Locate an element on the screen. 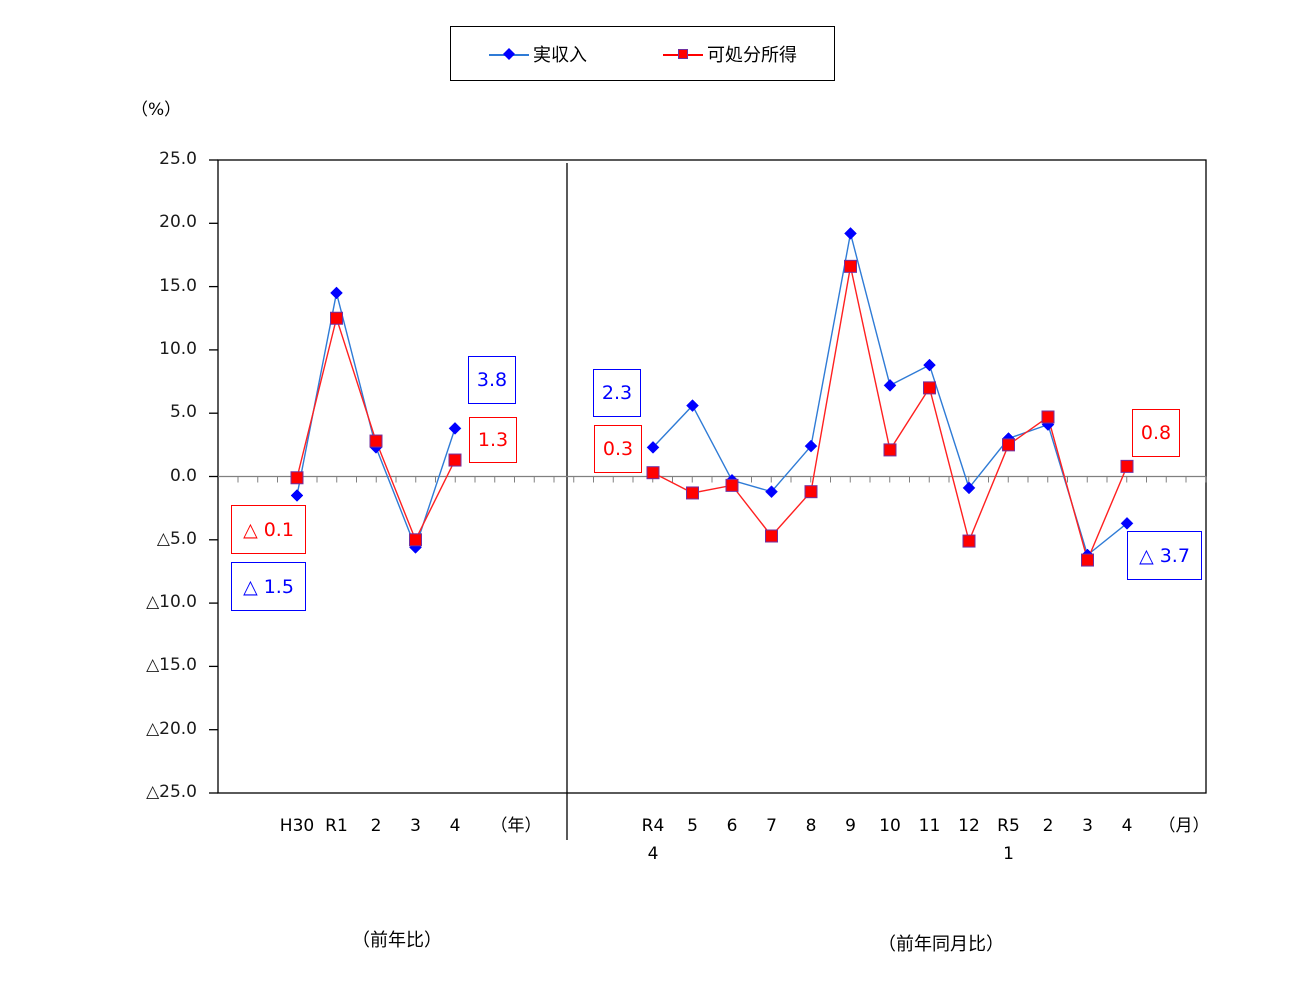  x-unit-label-year: （年） is located at coordinates (516, 826).